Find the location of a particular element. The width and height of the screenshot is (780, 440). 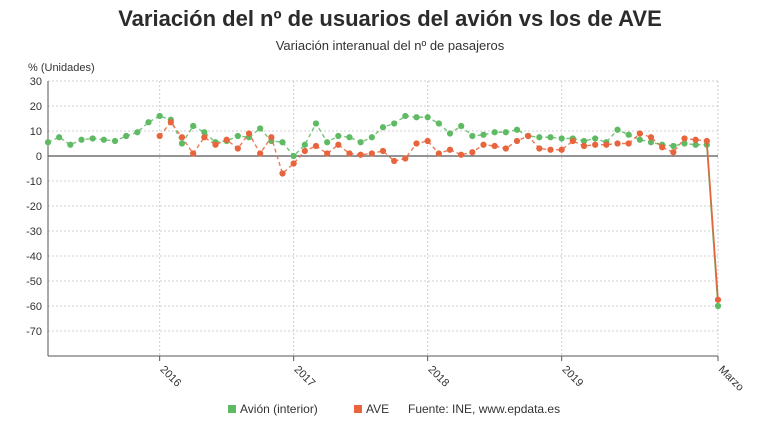

chart-subtitle: Variación interanual del nº de pasajeros is located at coordinates (390, 45).